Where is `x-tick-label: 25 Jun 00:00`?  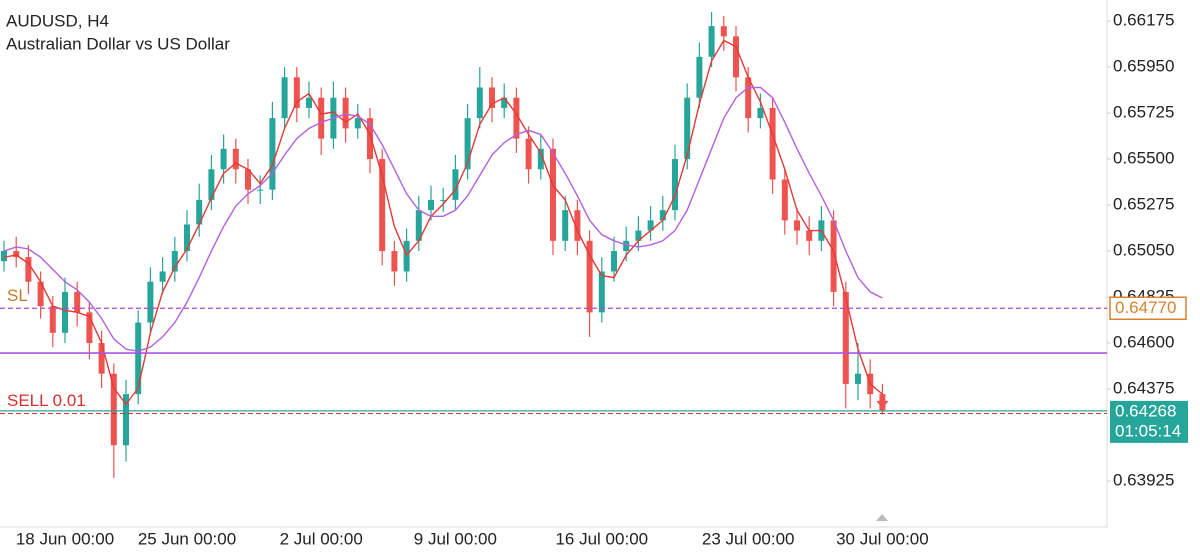
x-tick-label: 25 Jun 00:00 is located at coordinates (187, 538).